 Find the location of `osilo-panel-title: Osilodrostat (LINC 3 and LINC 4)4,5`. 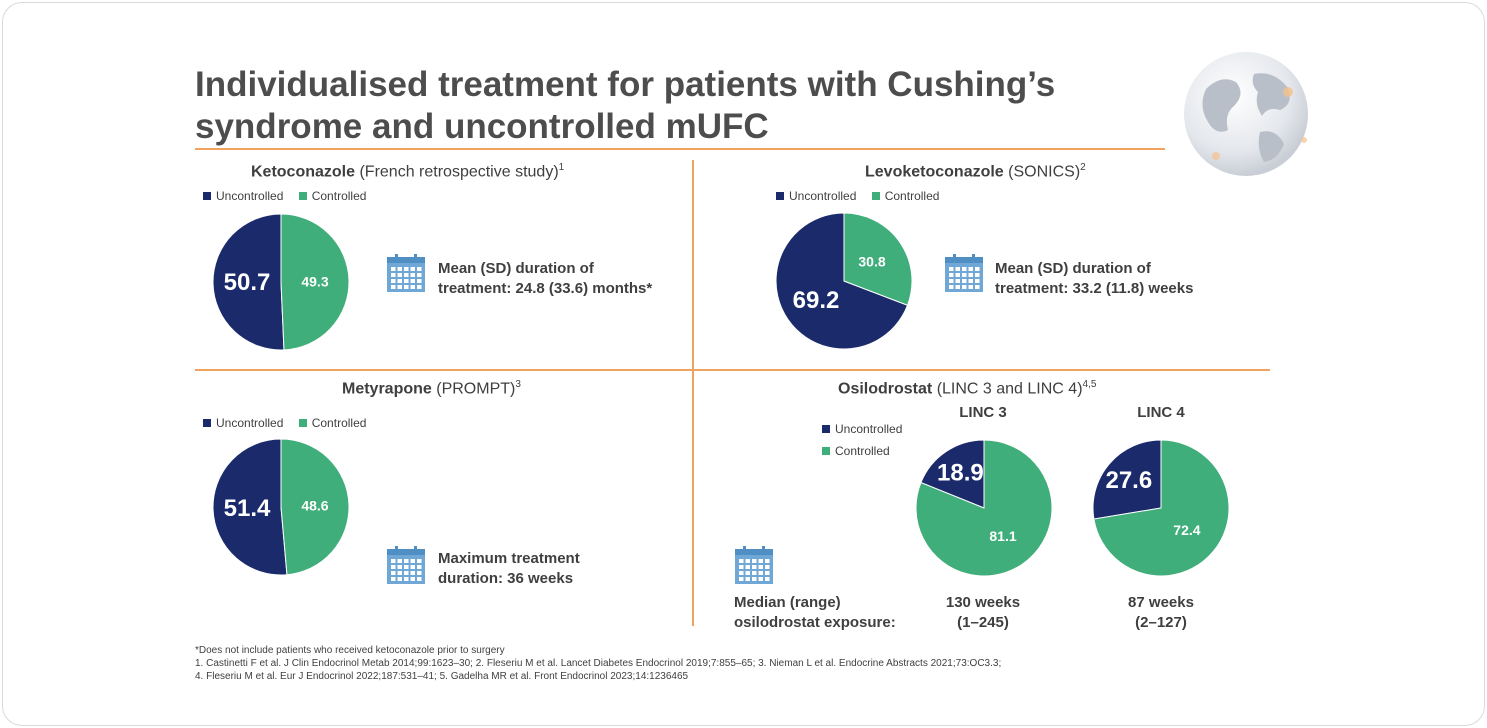

osilo-panel-title: Osilodrostat (LINC 3 and LINC 4)4,5 is located at coordinates (967, 388).